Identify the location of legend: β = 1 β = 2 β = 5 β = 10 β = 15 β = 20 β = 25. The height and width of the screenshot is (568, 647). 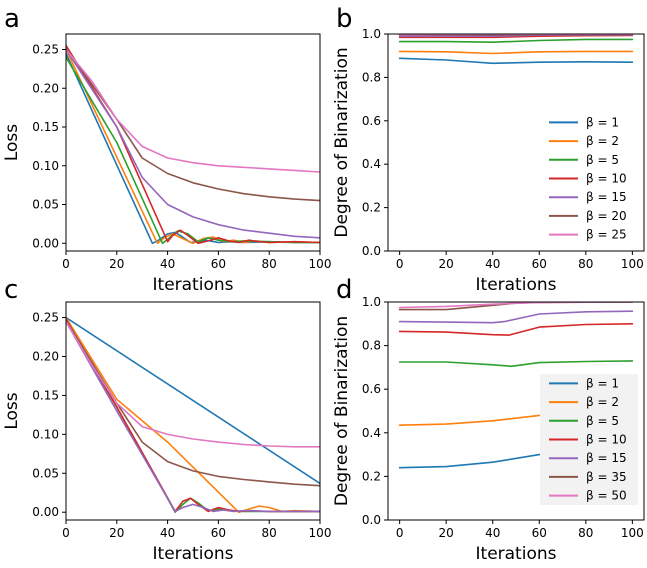
(588, 178).